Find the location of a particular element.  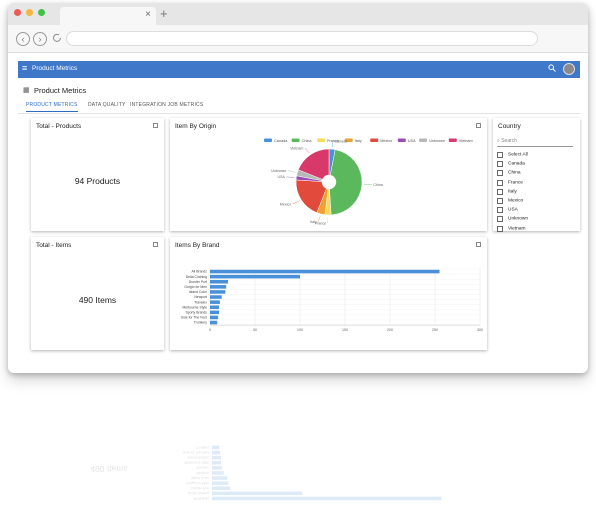

maximize-window-dot is located at coordinates (41, 12).